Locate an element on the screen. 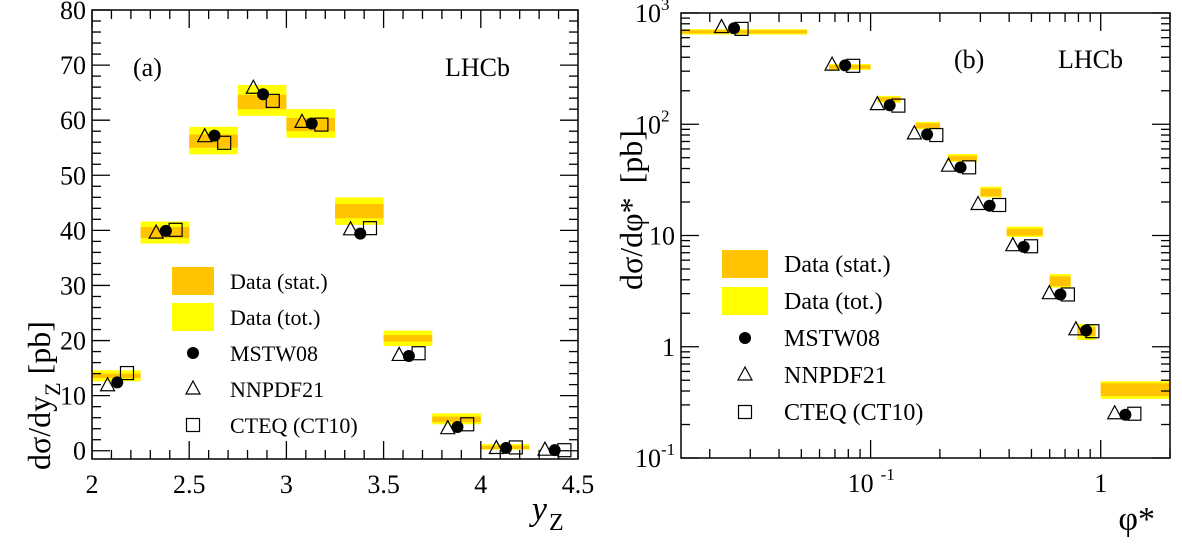 The image size is (1182, 545). x-axis-title: y is located at coordinates (538, 509).